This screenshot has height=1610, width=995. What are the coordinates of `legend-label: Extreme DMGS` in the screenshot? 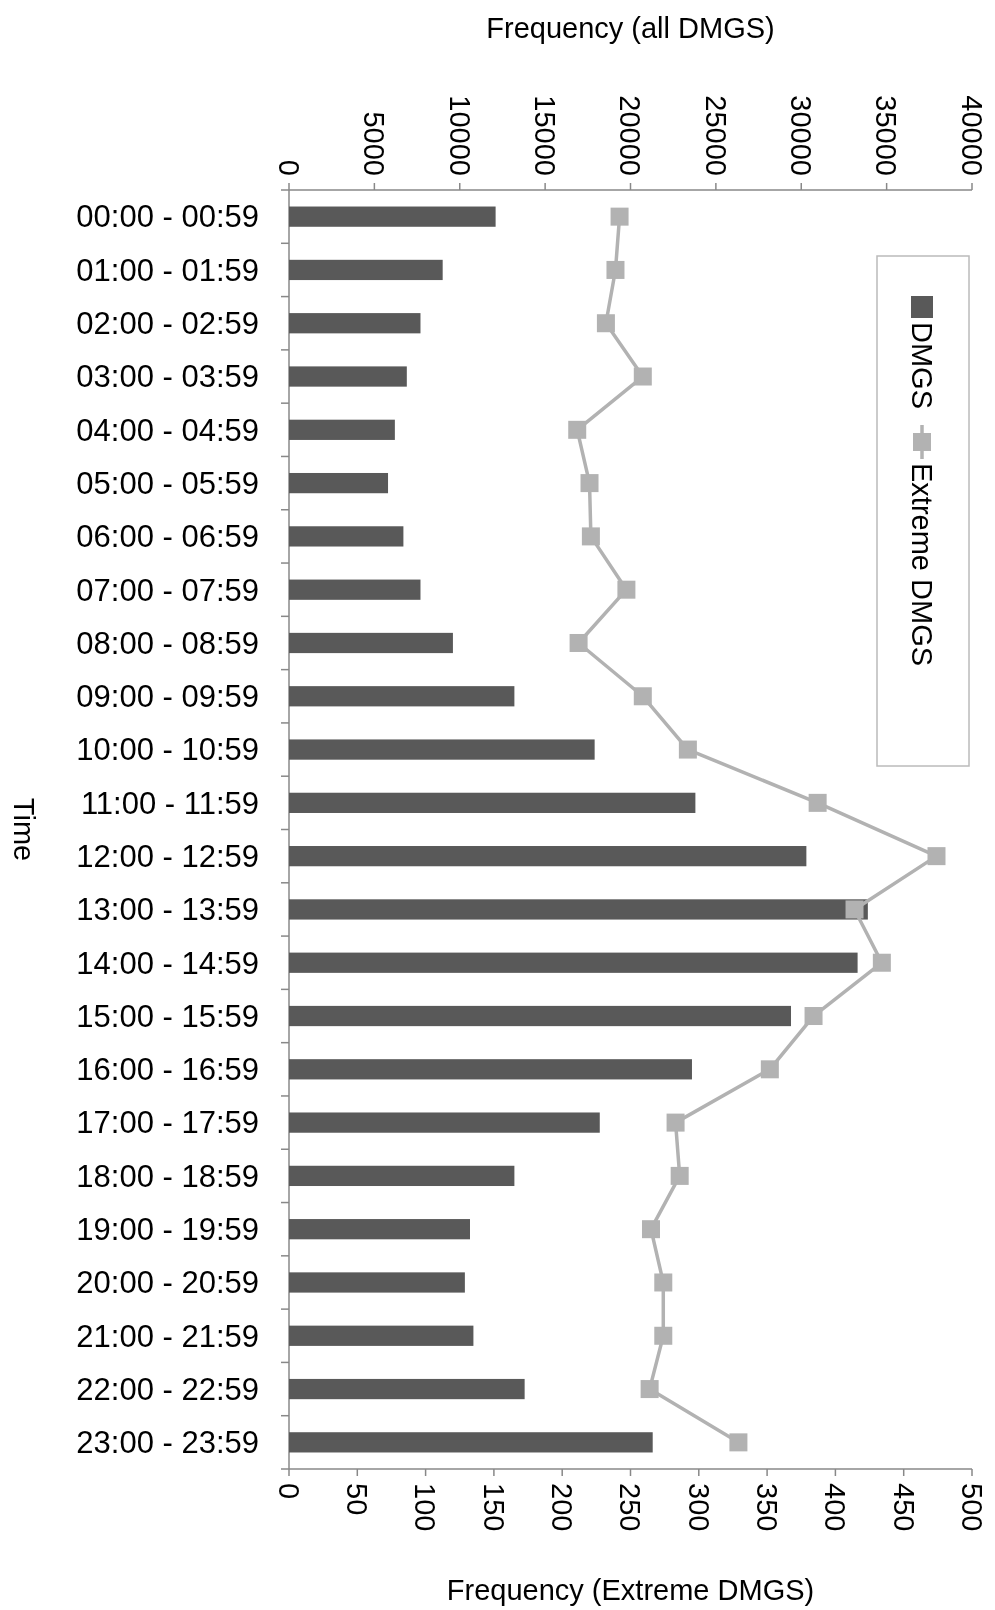 It's located at (921, 565).